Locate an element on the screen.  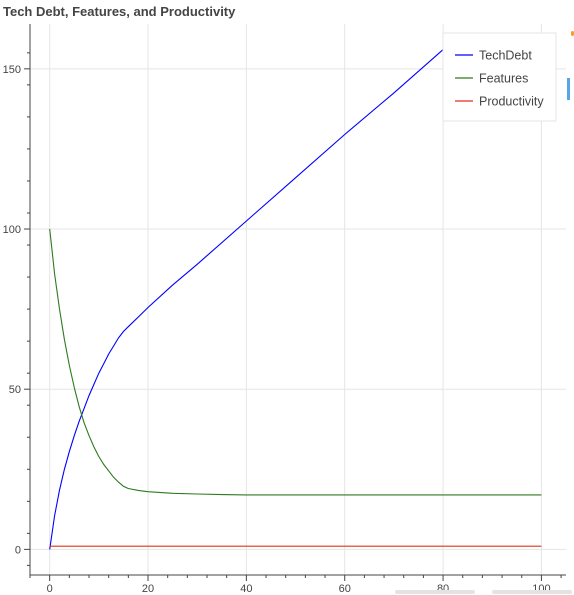
x-tick-label: 0 is located at coordinates (50, 589).